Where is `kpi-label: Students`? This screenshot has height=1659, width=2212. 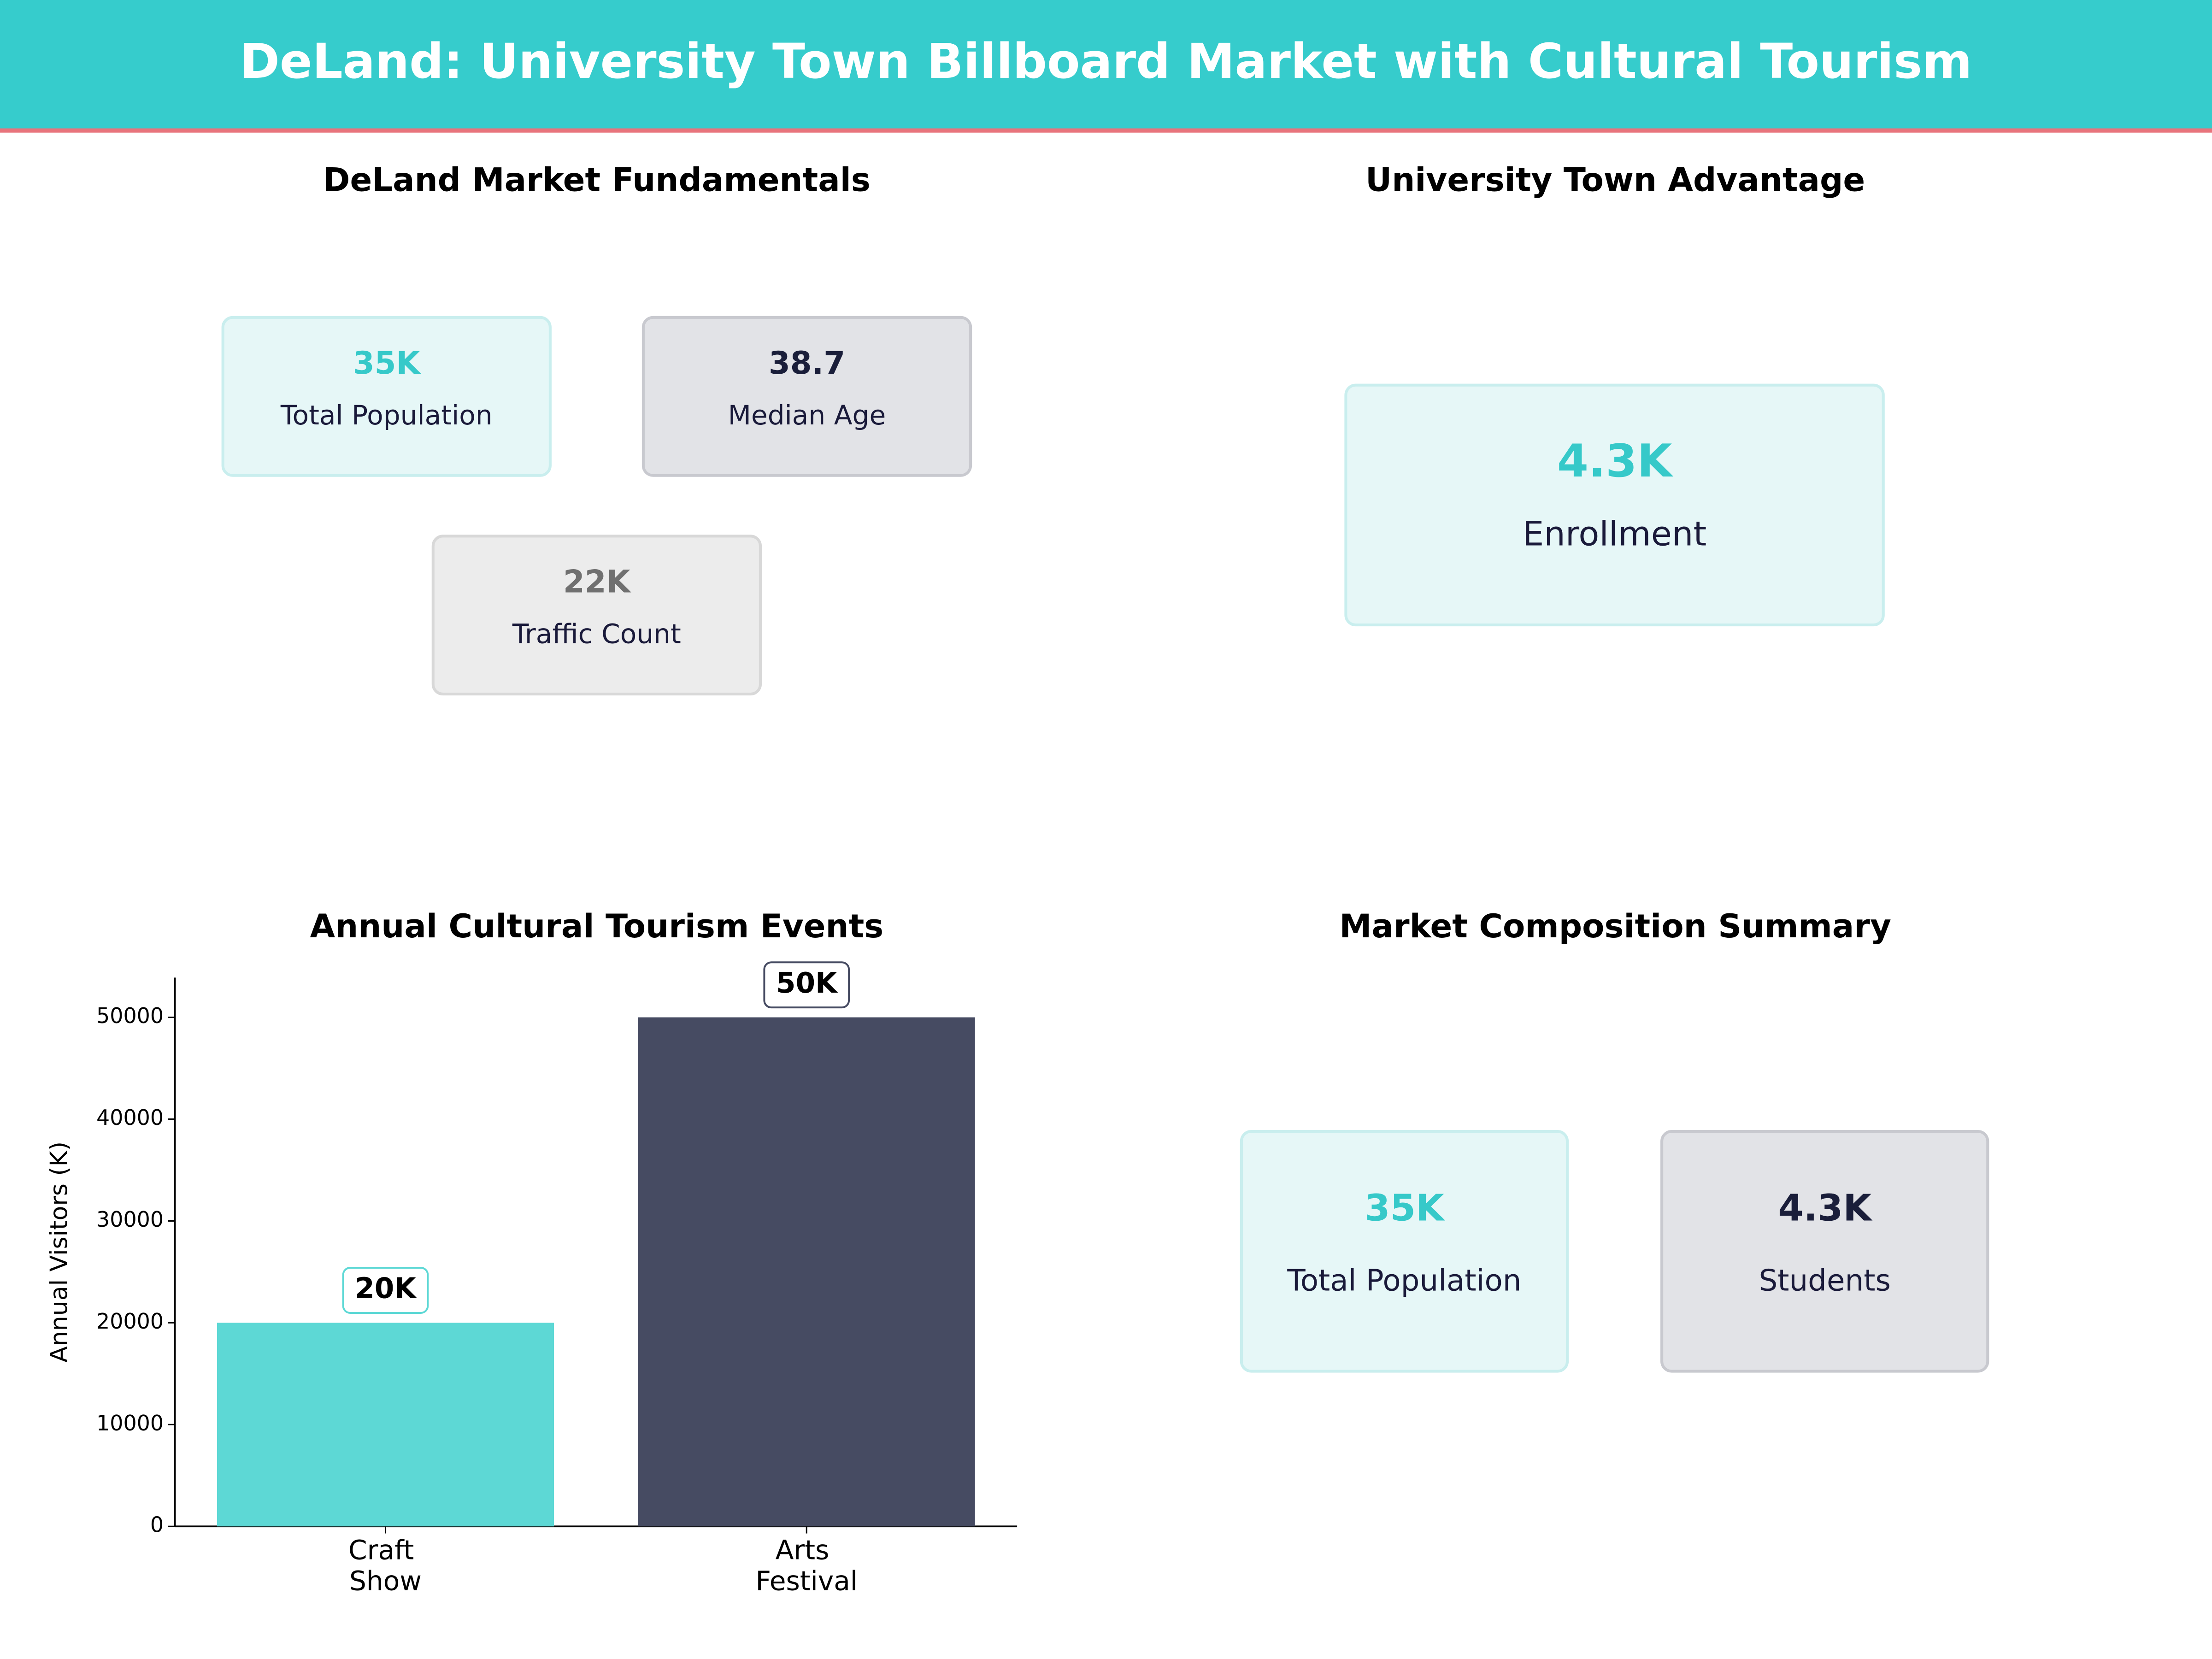 kpi-label: Students is located at coordinates (1824, 1281).